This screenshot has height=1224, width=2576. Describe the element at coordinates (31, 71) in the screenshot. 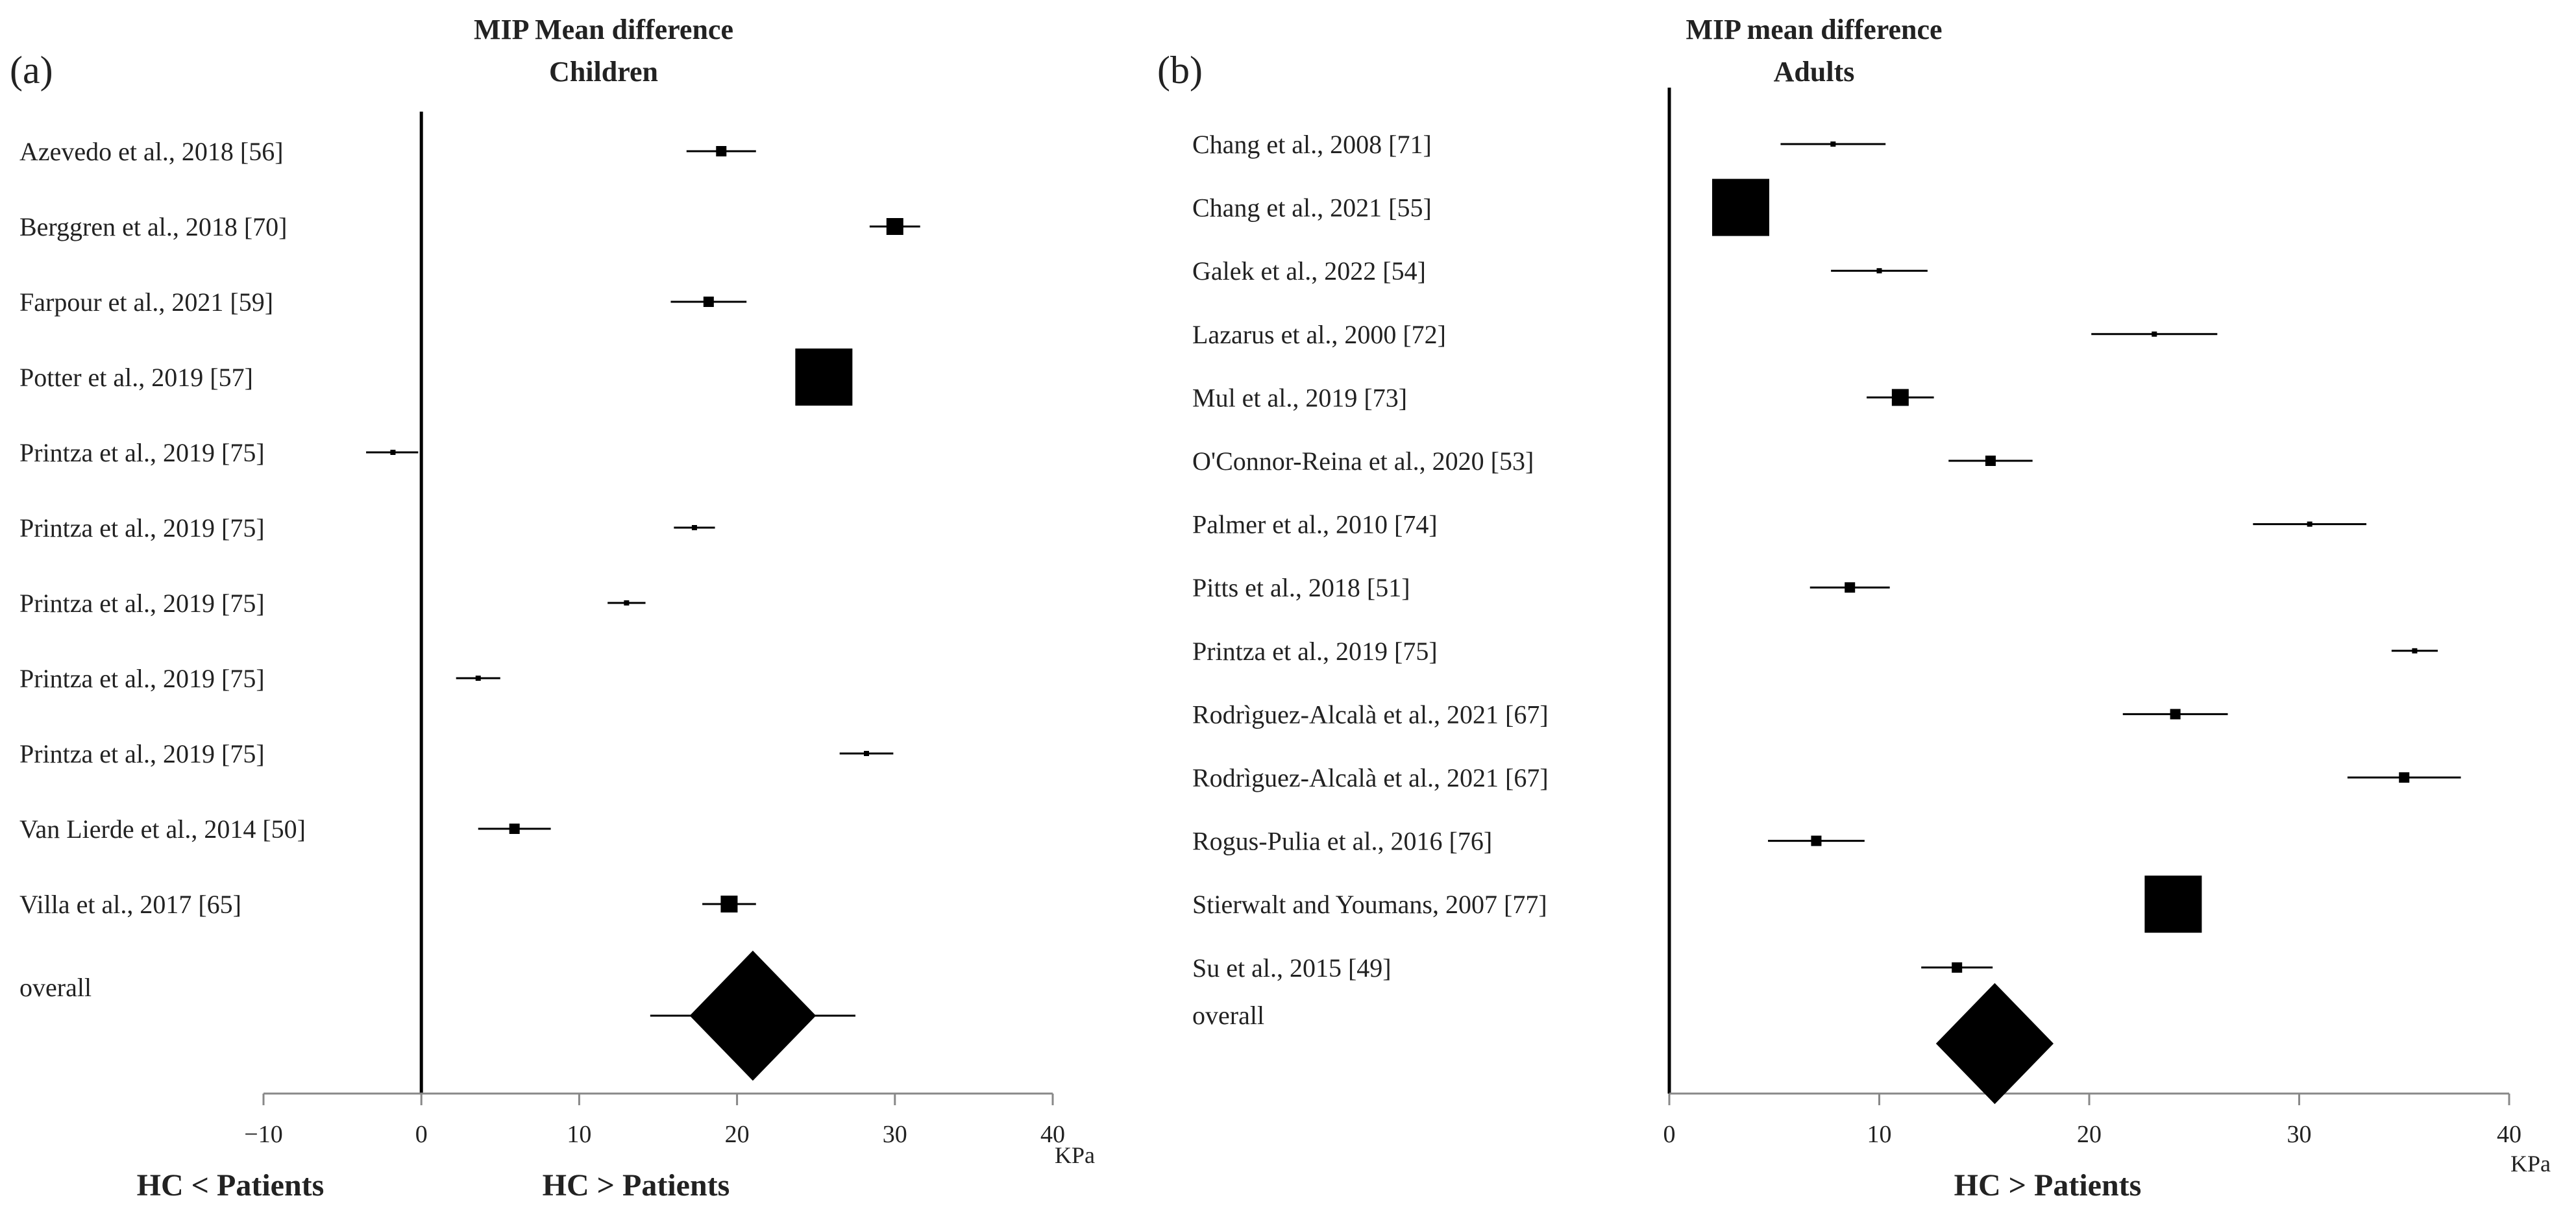

I see `panel-label: (a)` at that location.